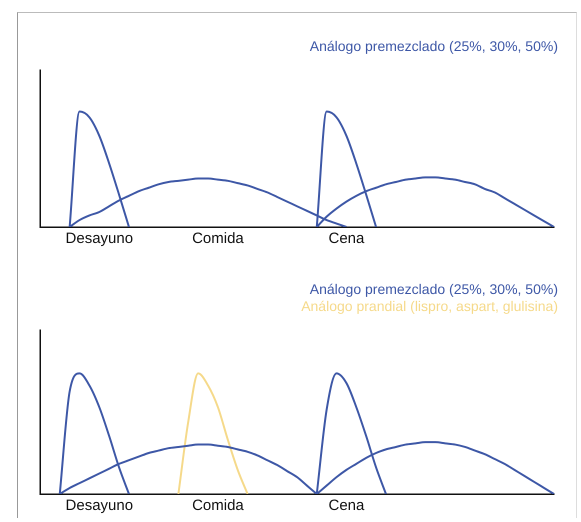 This screenshot has width=581, height=522. What do you see at coordinates (429, 306) in the screenshot?
I see `text: Análogo prandial (lispro, aspart, glulisina)` at bounding box center [429, 306].